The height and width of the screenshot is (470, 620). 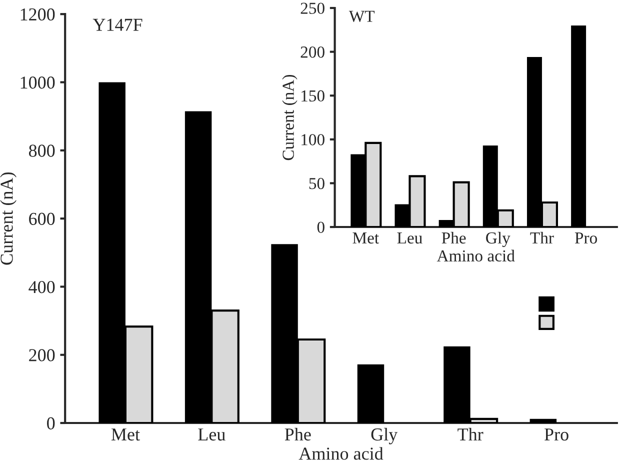 I want to click on y-tick-label: 100, so click(x=313, y=140).